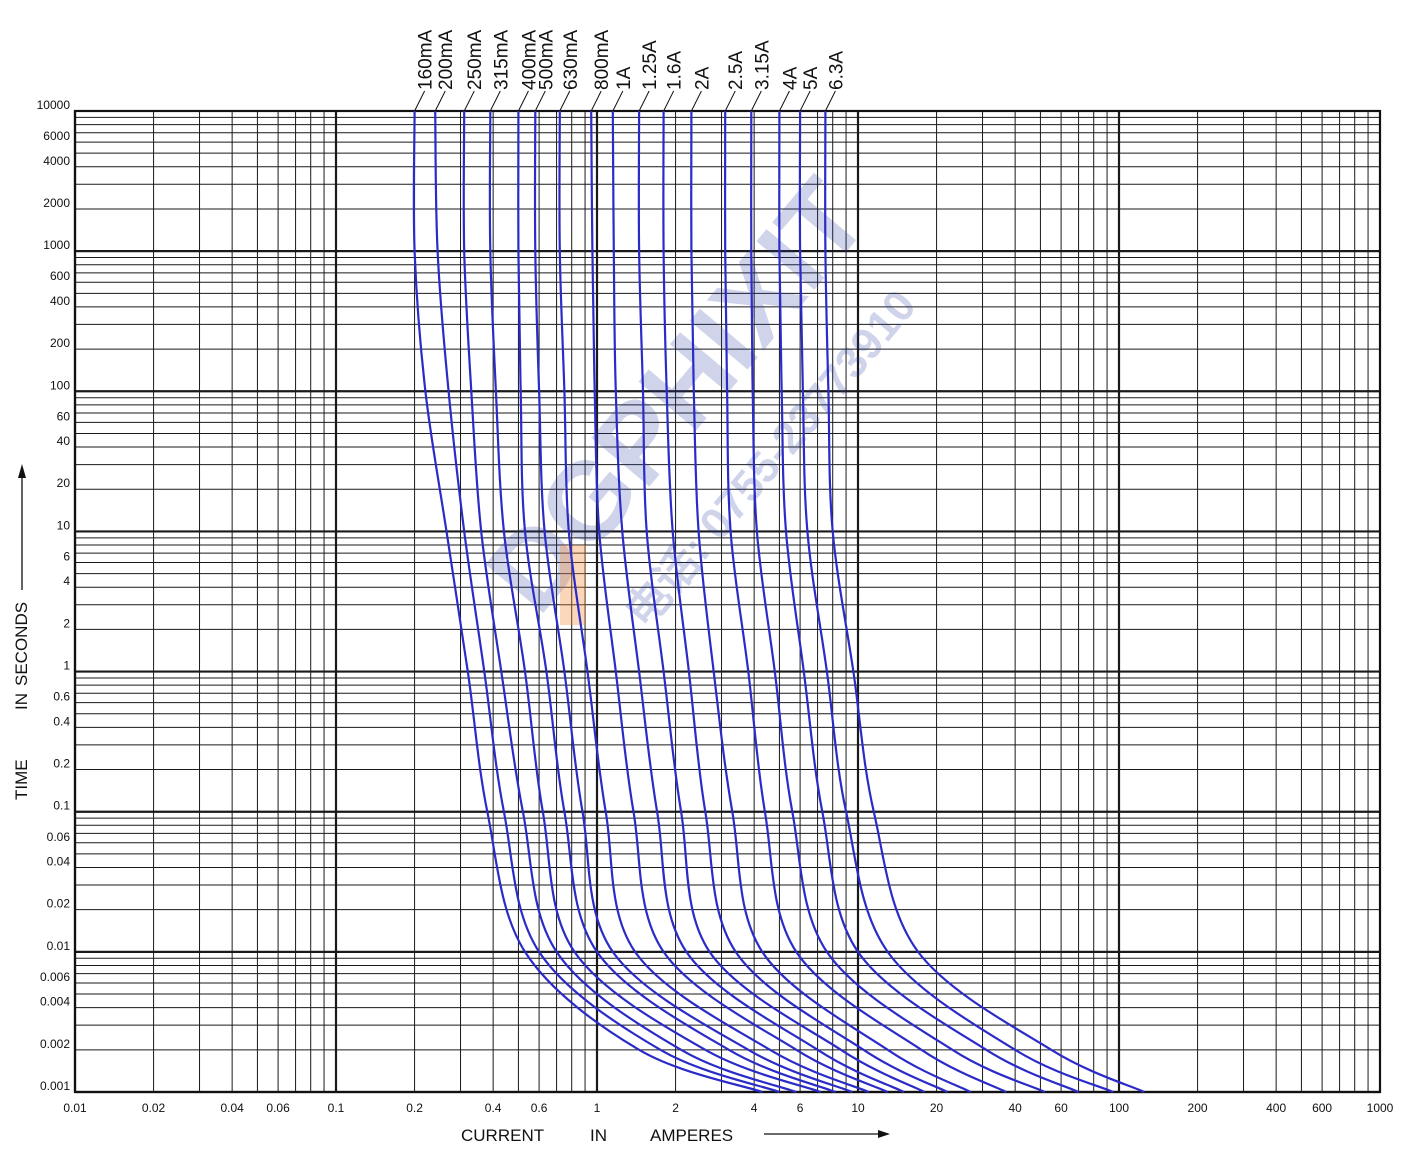 The width and height of the screenshot is (1422, 1149). What do you see at coordinates (650, 65) in the screenshot?
I see `curve-label-1-25a: 1.25A` at bounding box center [650, 65].